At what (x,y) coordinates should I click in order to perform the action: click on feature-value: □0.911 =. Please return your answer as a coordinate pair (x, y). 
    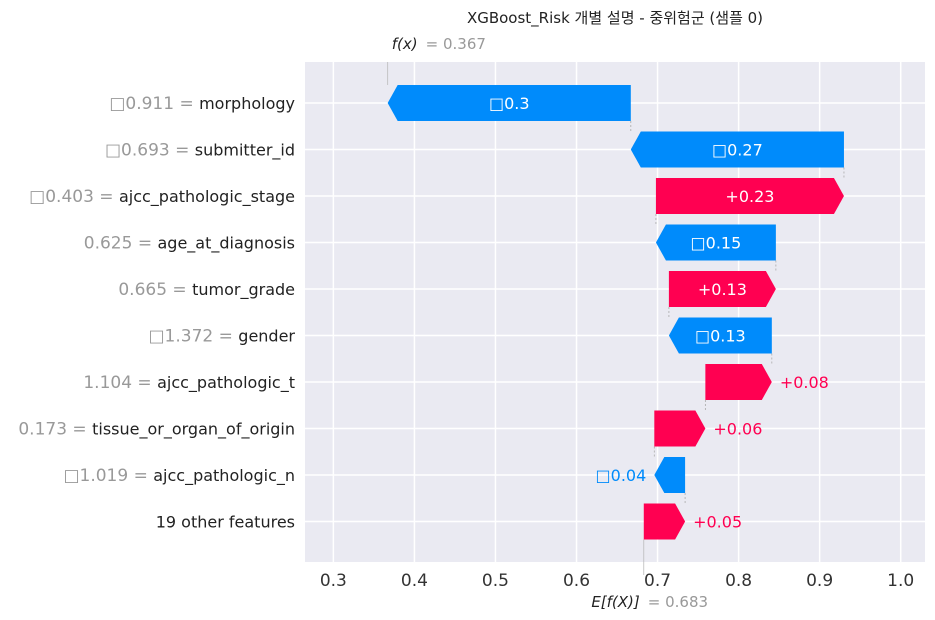
    Looking at the image, I should click on (154, 104).